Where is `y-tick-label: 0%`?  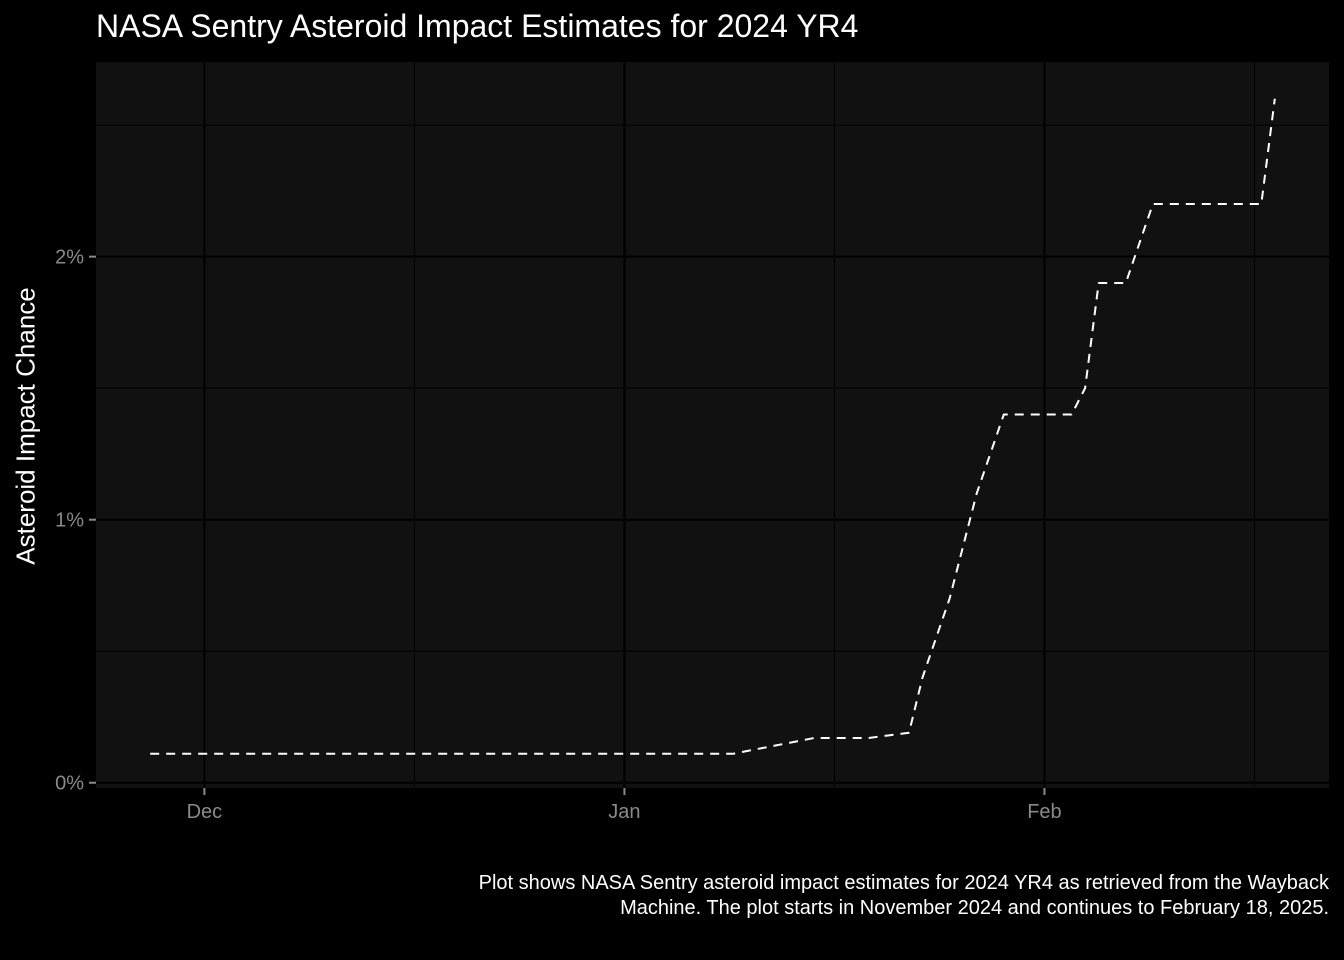
y-tick-label: 0% is located at coordinates (69, 784).